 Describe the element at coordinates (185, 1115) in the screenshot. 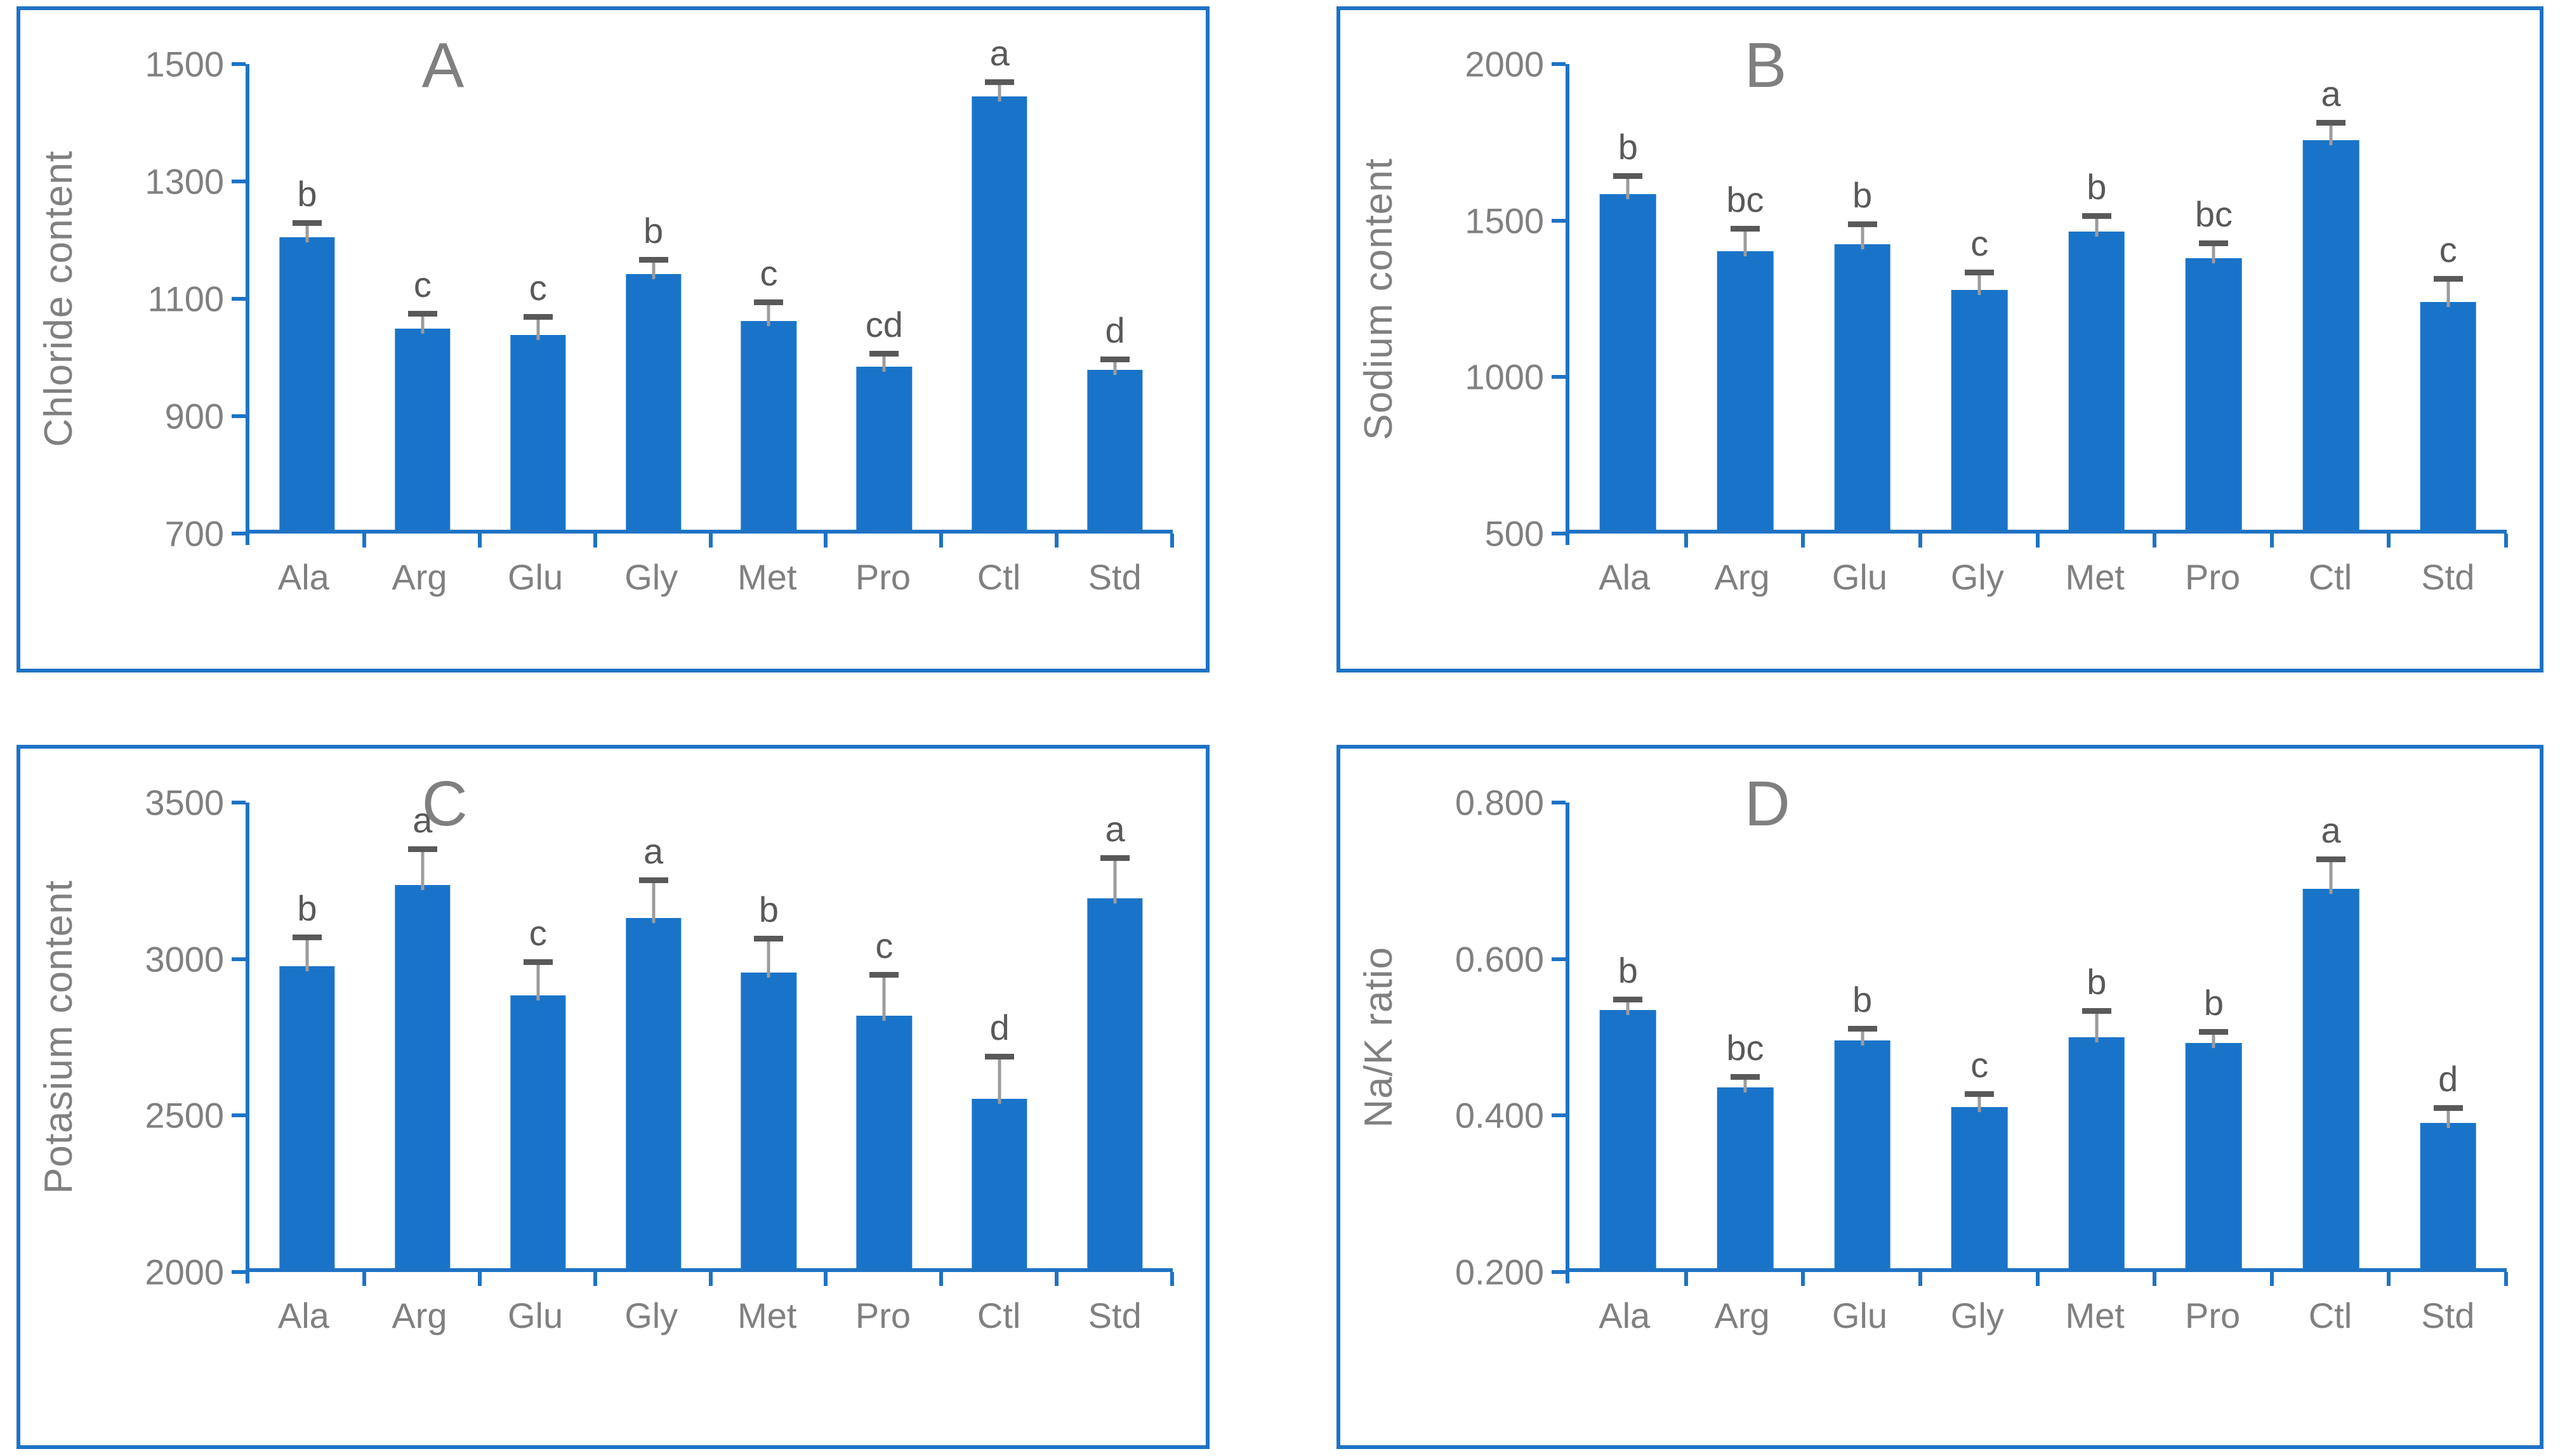

I see `y-tick-label: 2500` at that location.